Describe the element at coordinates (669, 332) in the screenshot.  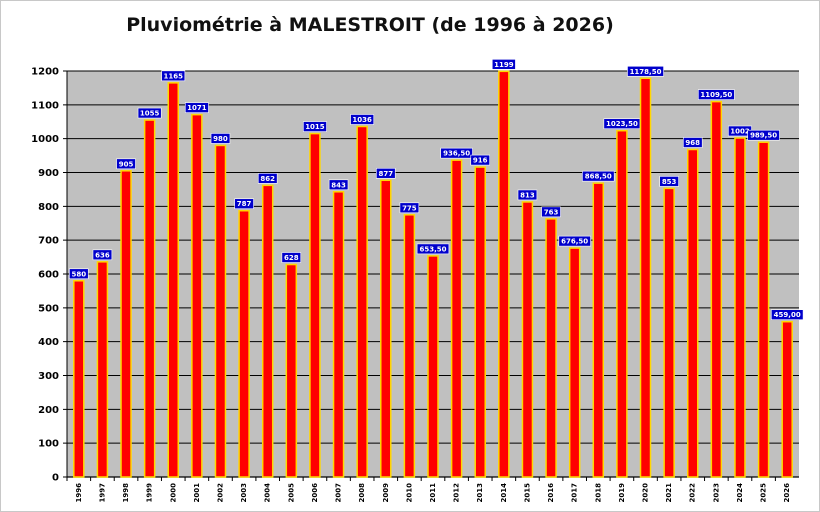
I see `bar-2021` at that location.